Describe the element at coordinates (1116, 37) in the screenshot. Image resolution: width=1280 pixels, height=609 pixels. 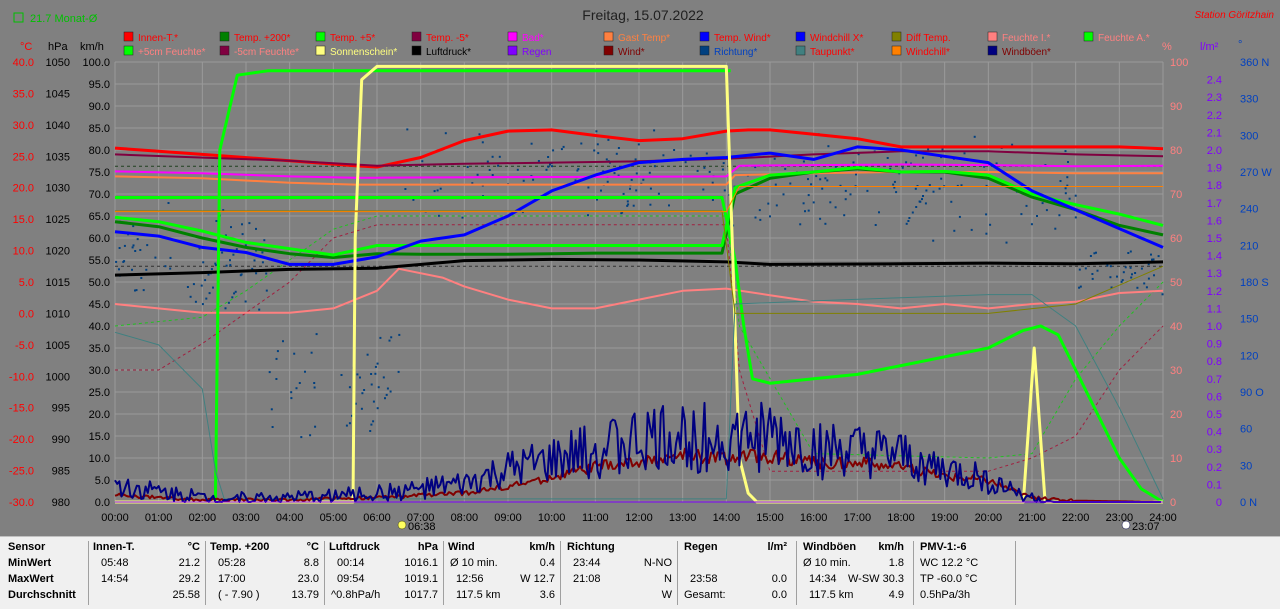
I see `legend-entry: Feuchte A.*` at that location.